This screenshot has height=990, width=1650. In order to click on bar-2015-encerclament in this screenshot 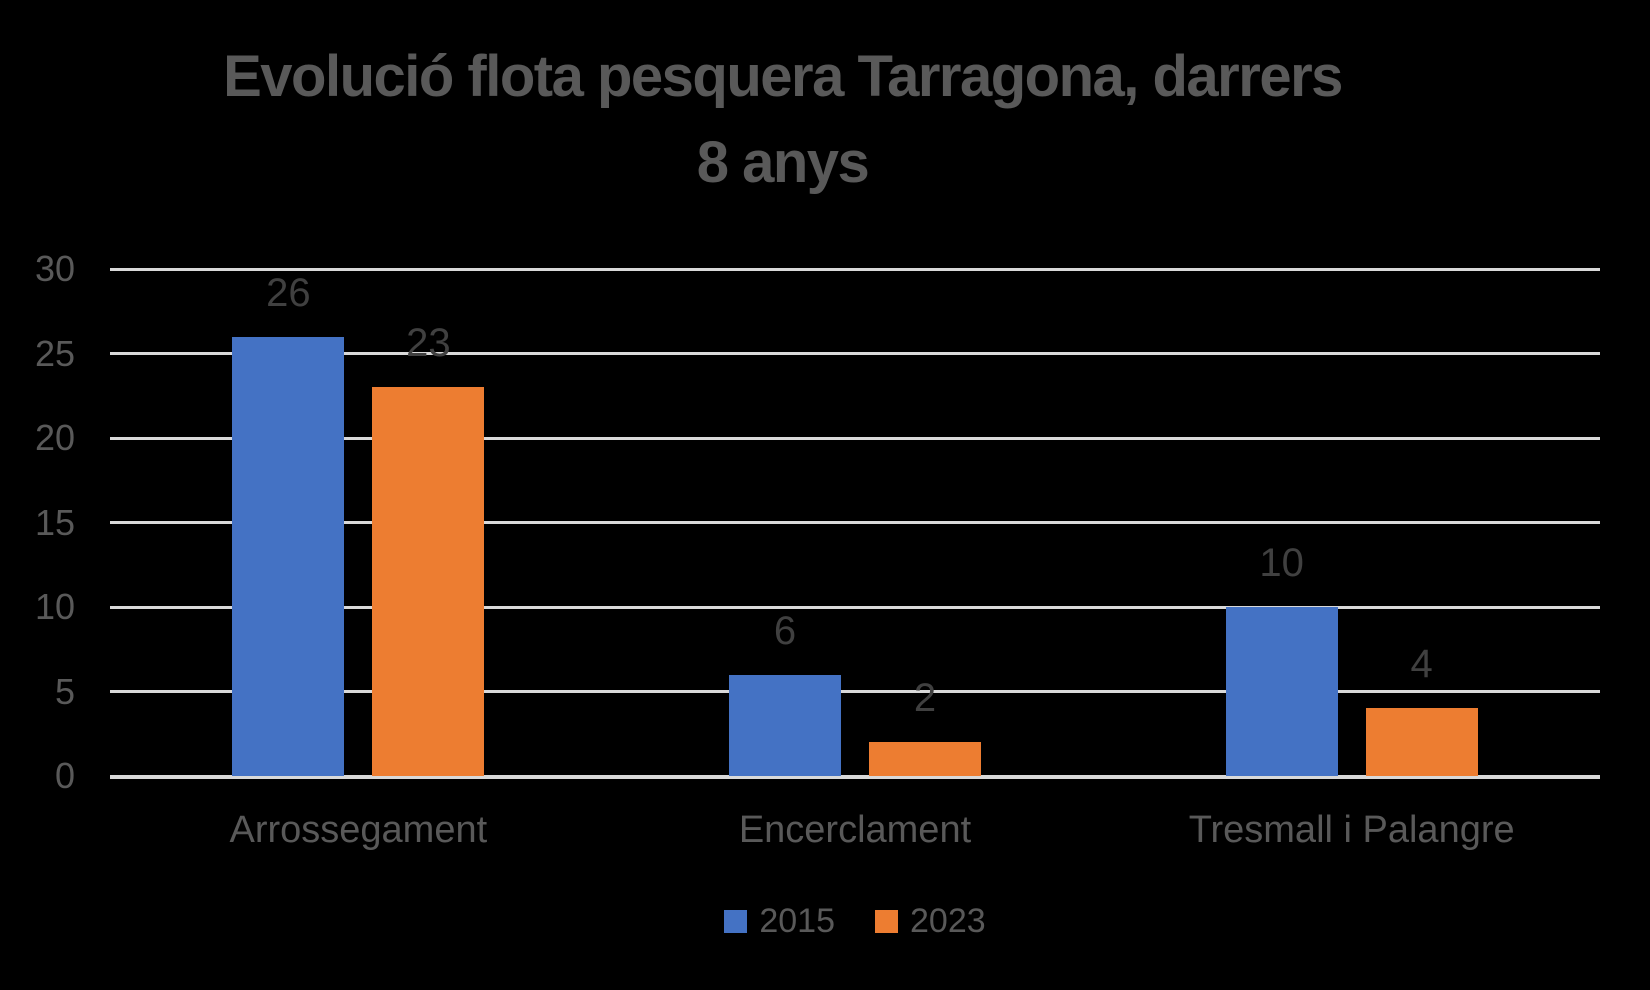, I will do `click(785, 725)`.